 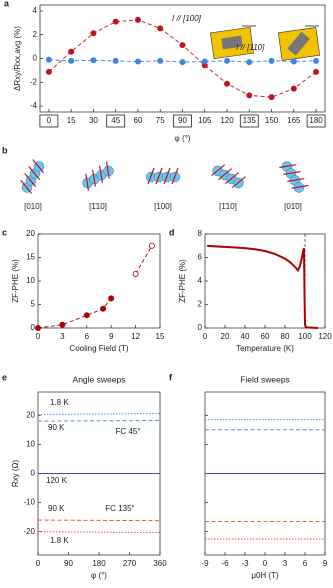 I want to click on y-tick-label: -2, so click(x=34, y=81).